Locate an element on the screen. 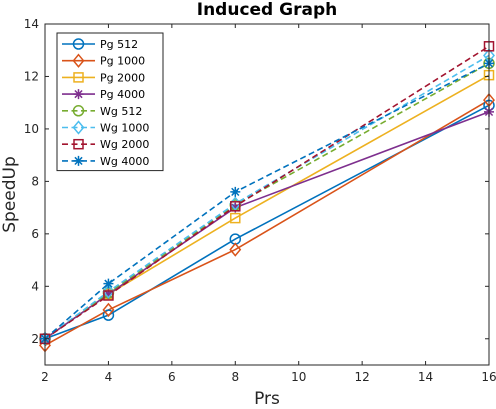 The width and height of the screenshot is (496, 409). y-tick-label: 4 is located at coordinates (35, 286).